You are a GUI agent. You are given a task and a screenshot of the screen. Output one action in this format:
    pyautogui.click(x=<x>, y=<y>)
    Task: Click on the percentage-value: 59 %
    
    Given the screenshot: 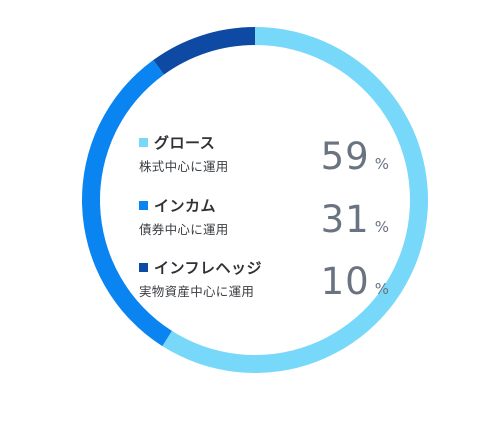 What is the action you would take?
    pyautogui.click(x=355, y=156)
    